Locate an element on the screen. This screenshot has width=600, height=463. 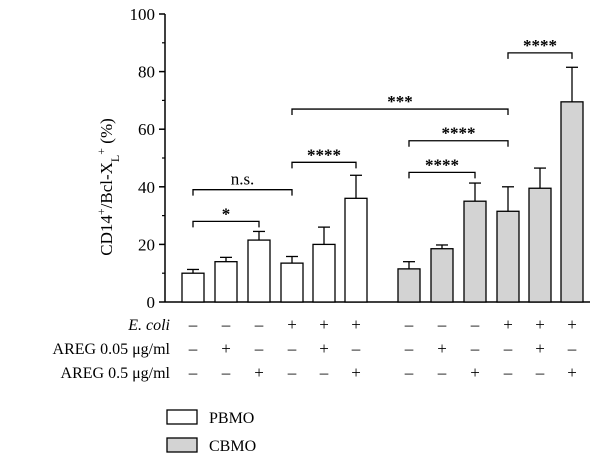
y-tick-label: 0 is located at coordinates (151, 302).